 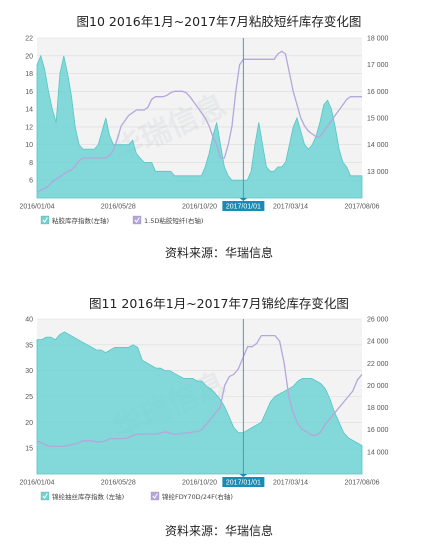 I want to click on right-tick-label: 20 000, so click(x=378, y=386).